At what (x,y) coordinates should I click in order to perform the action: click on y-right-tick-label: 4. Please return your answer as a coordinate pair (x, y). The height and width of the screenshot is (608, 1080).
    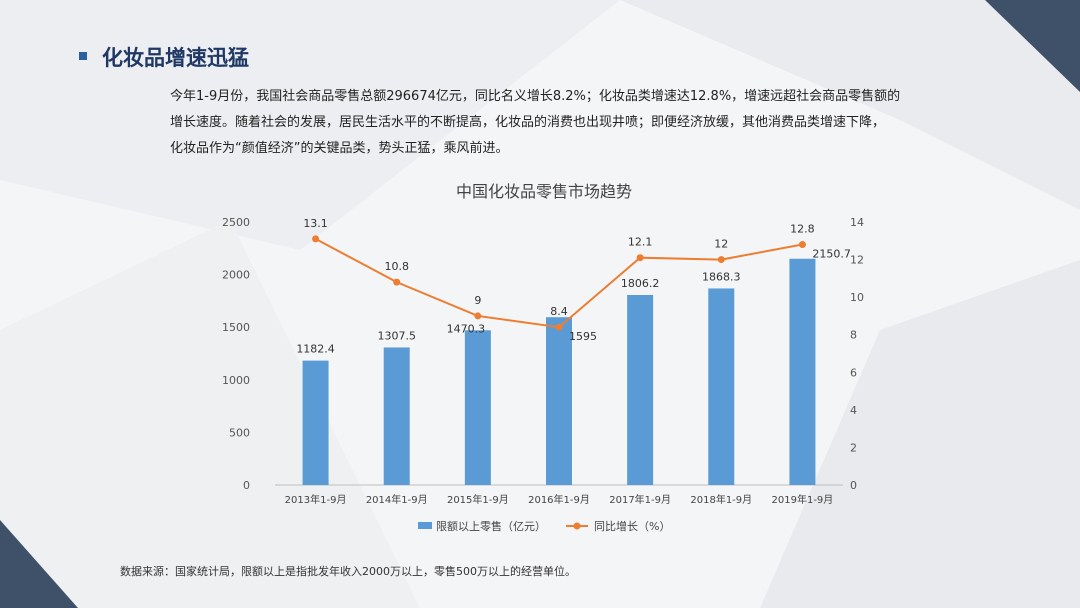
    Looking at the image, I should click on (853, 410).